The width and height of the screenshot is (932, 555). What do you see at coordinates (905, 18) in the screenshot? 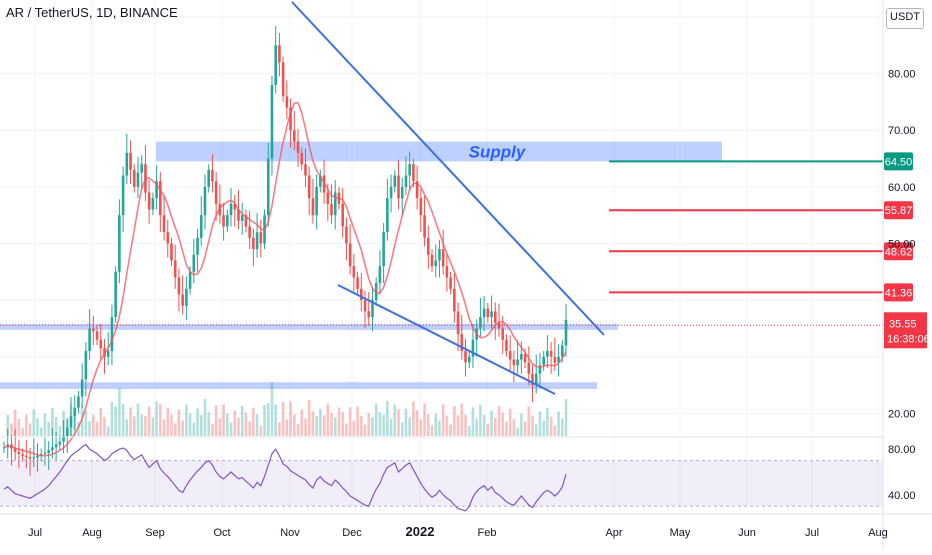
I see `currency-unit-button: USDT` at bounding box center [905, 18].